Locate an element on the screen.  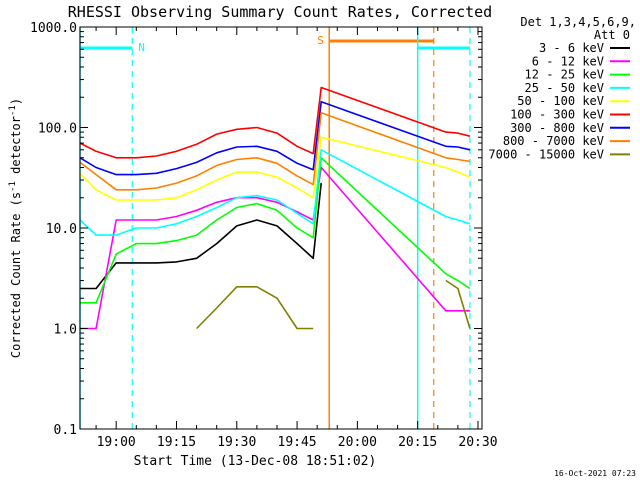
y-tick-label: 10.0 is located at coordinates (61, 229).